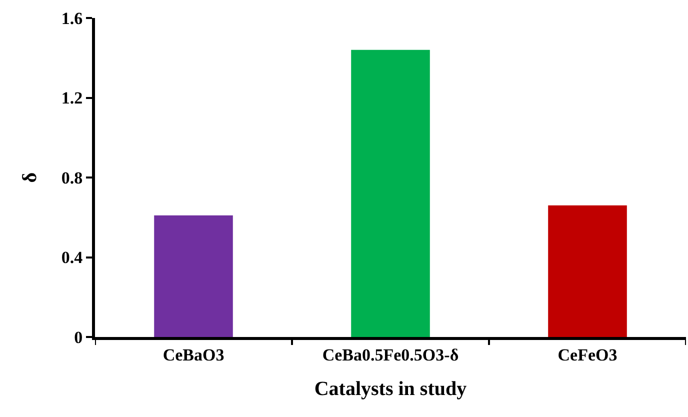 This screenshot has width=688, height=417. I want to click on x-tick-label: CeFeO3, so click(588, 354).